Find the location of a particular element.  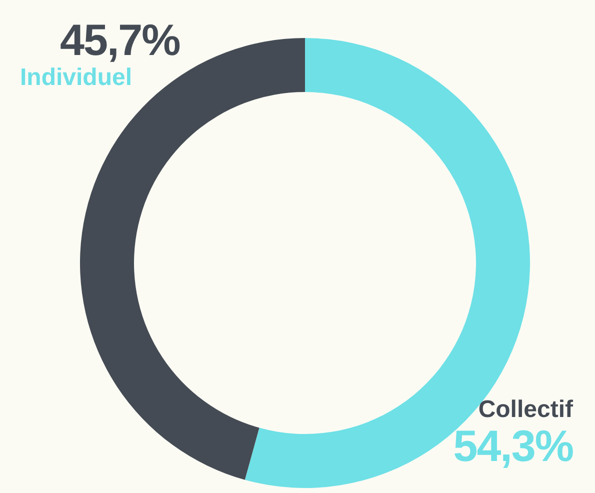

slice-label: Collectif is located at coordinates (525, 410).